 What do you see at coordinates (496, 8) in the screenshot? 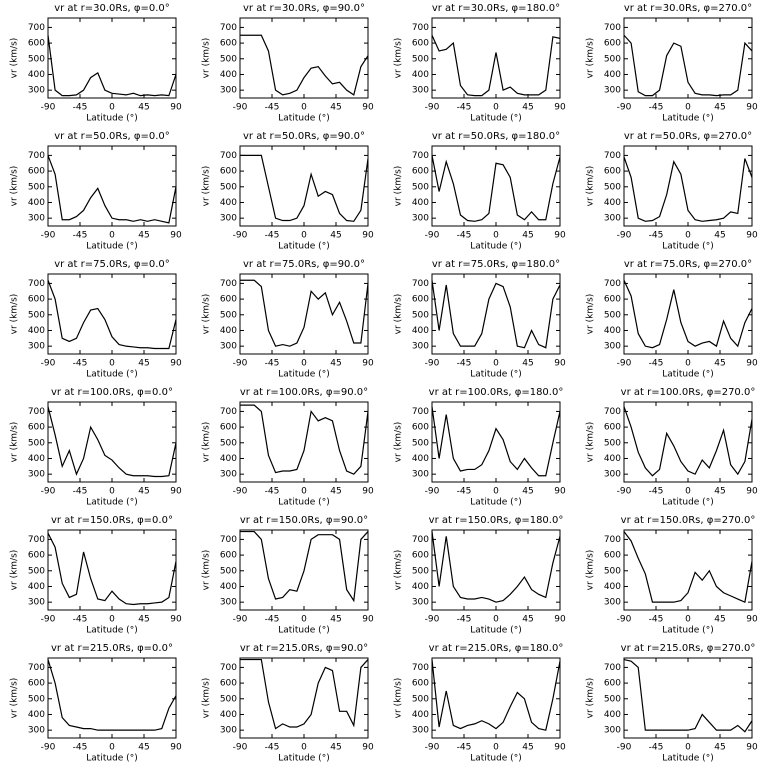
I see `chart-title: vr at r=30.0Rs, φ=180.0°` at bounding box center [496, 8].